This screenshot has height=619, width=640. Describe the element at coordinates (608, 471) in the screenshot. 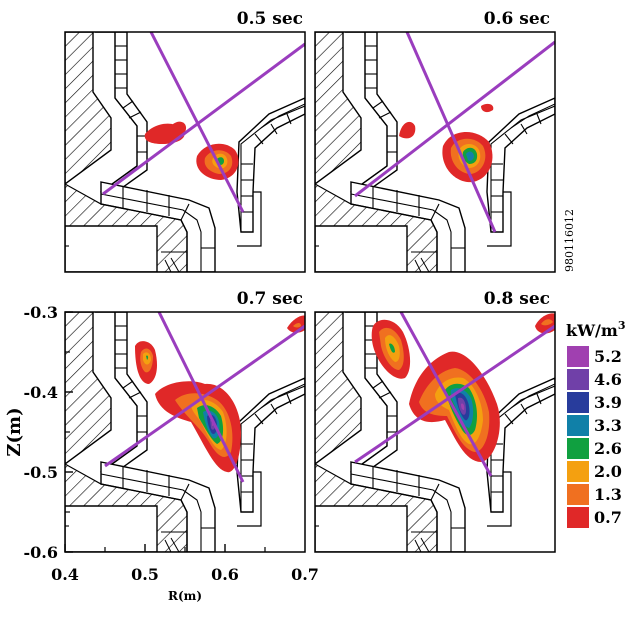

I see `legend-label: 2.0` at that location.